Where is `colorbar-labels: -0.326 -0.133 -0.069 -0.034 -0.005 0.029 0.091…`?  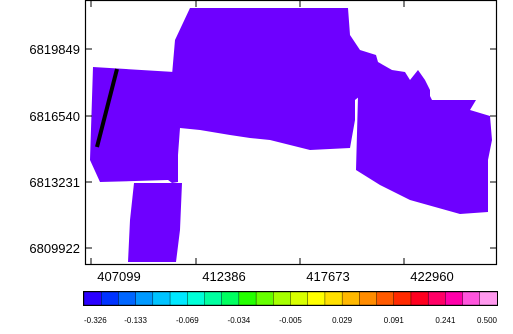 colorbar-labels: -0.326 -0.133 -0.069 -0.034 -0.005 0.029 0.091… is located at coordinates (291, 320).